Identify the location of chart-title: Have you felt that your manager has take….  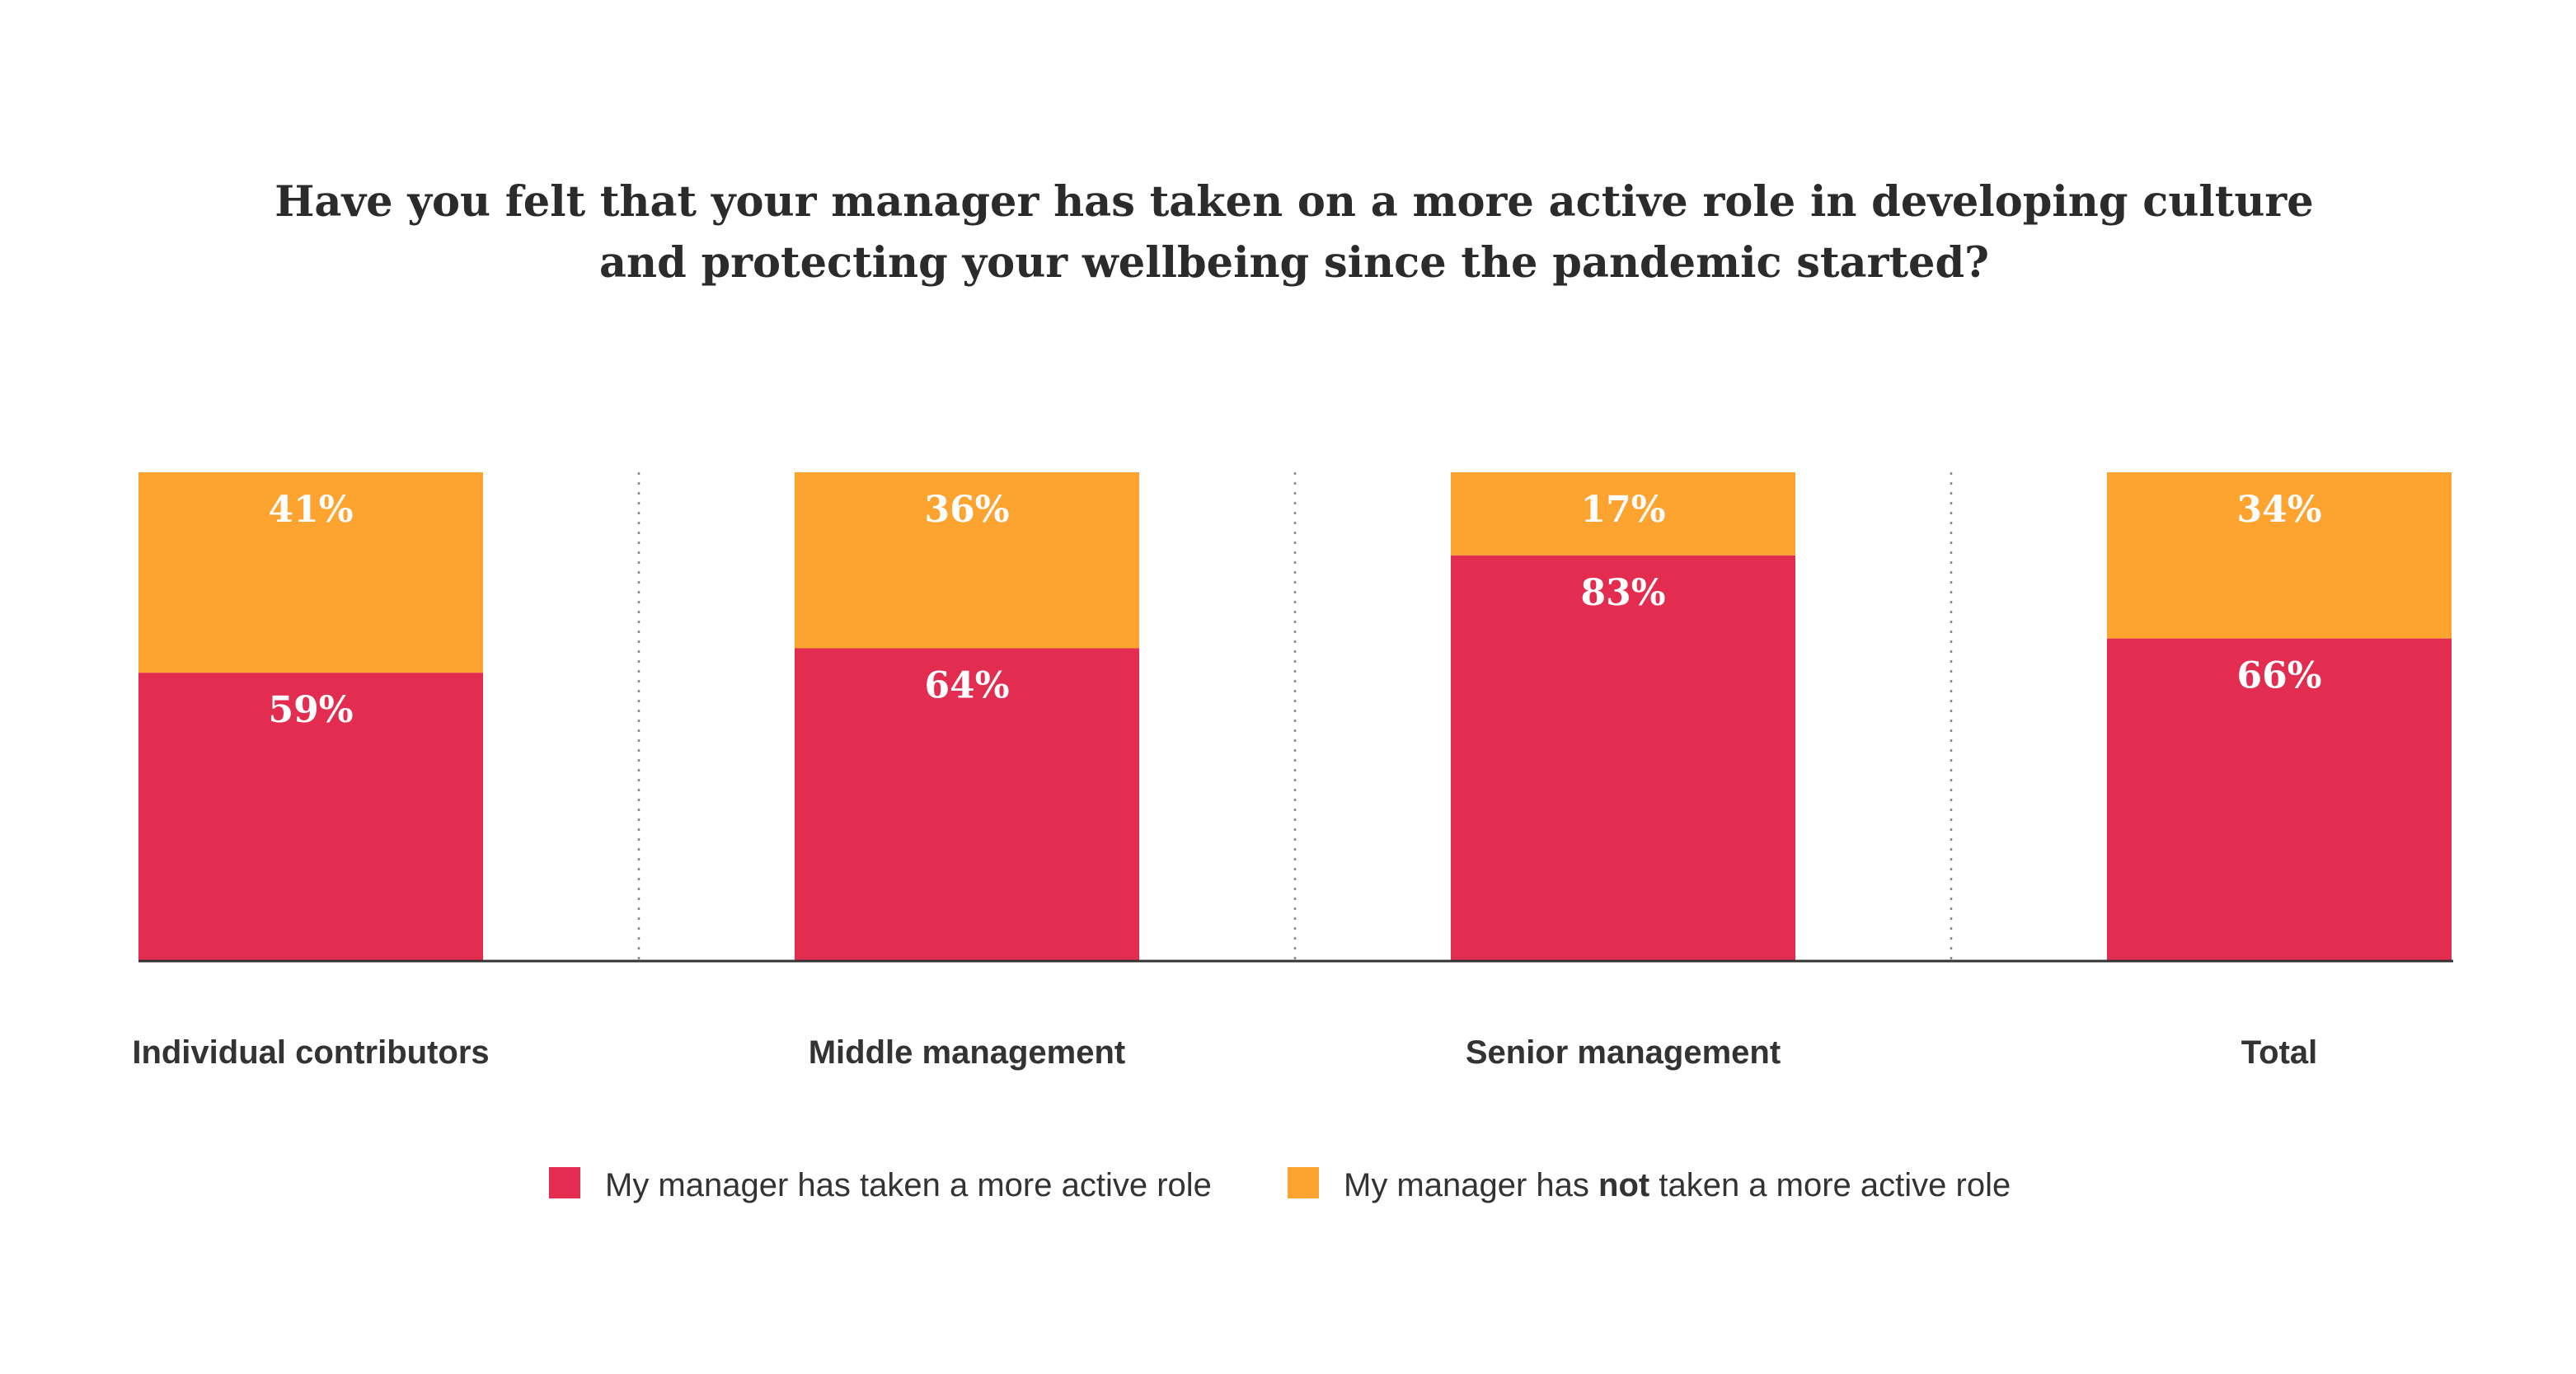
(1293, 232).